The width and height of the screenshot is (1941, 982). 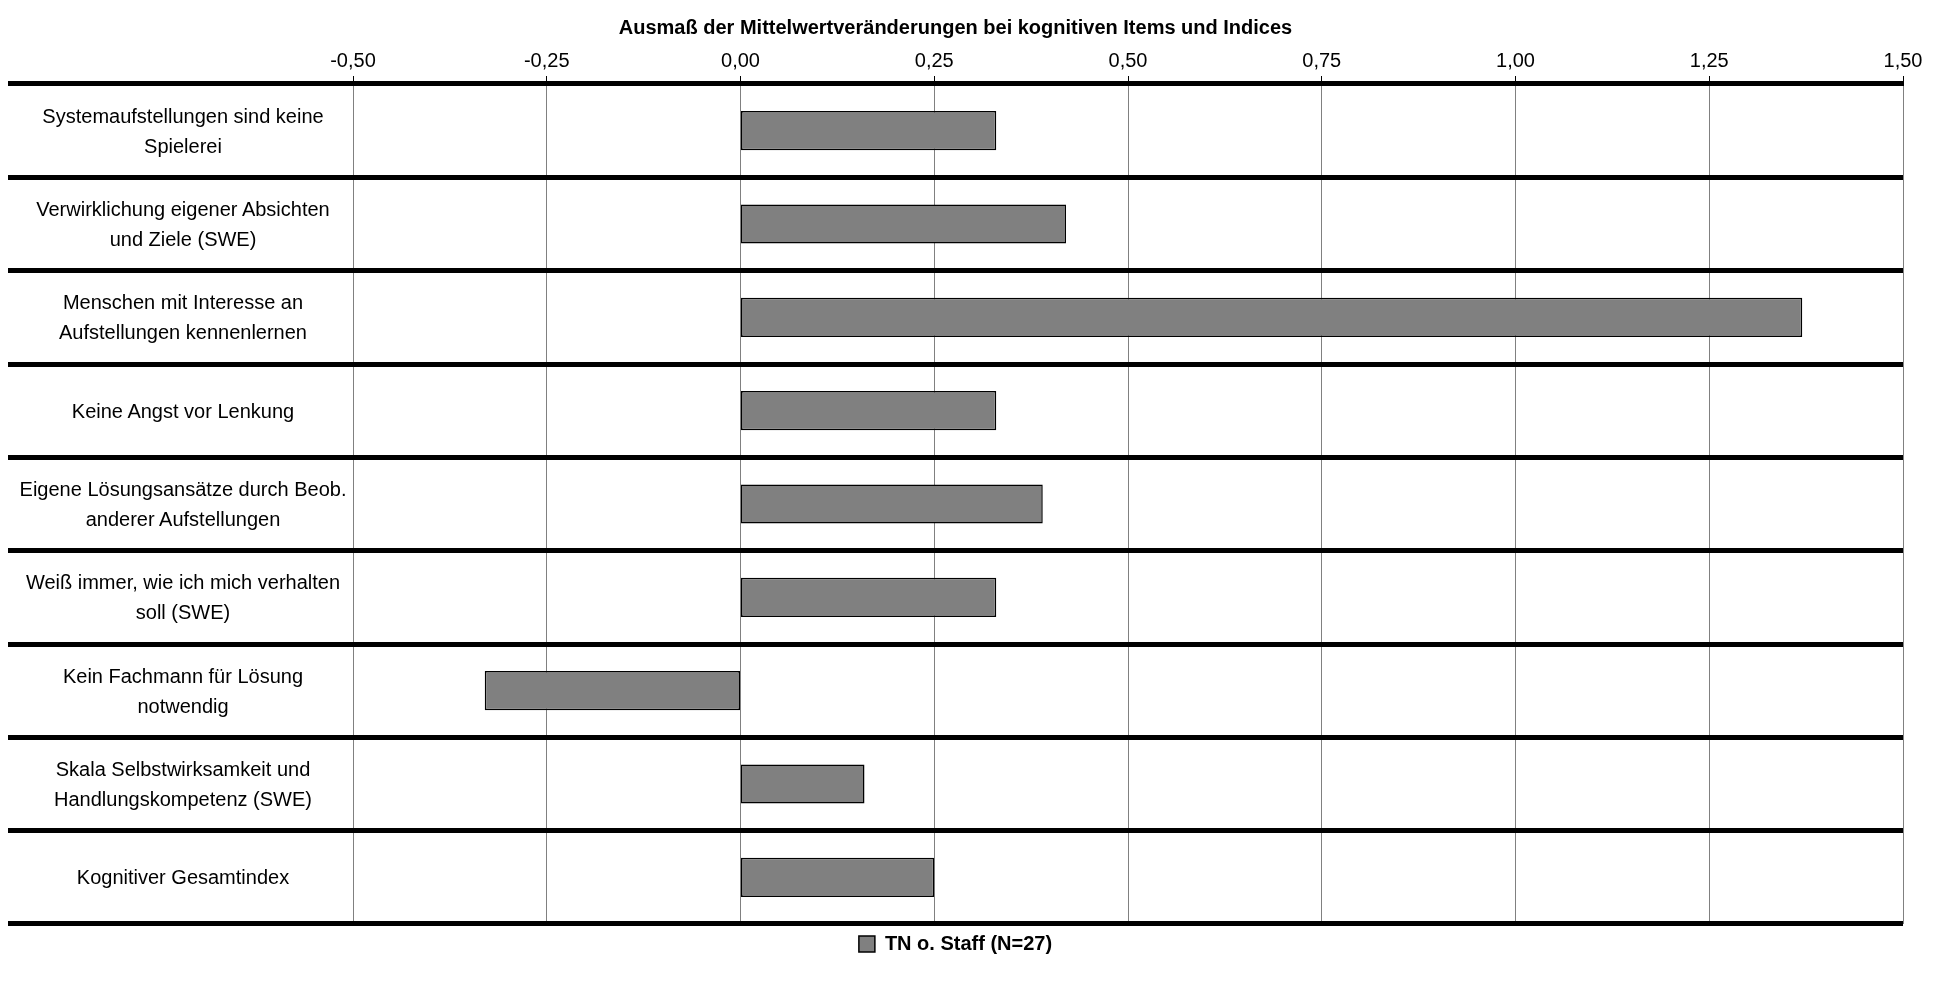 What do you see at coordinates (934, 59) in the screenshot?
I see `x-tick-label: 0,25` at bounding box center [934, 59].